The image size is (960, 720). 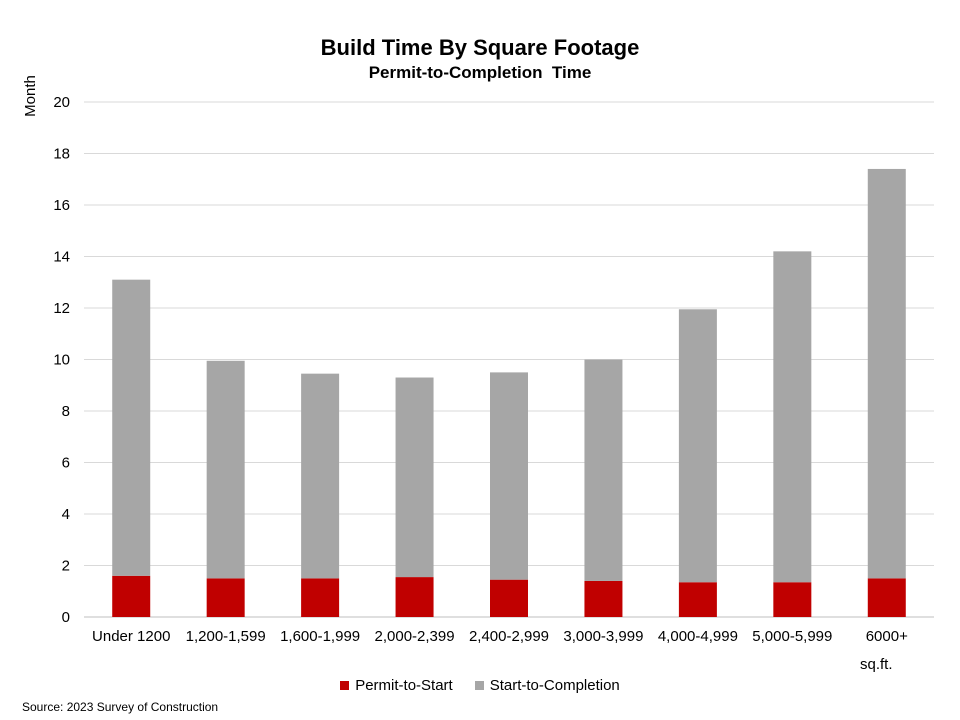 I want to click on legend-swatch-start-to-completion, so click(x=479, y=685).